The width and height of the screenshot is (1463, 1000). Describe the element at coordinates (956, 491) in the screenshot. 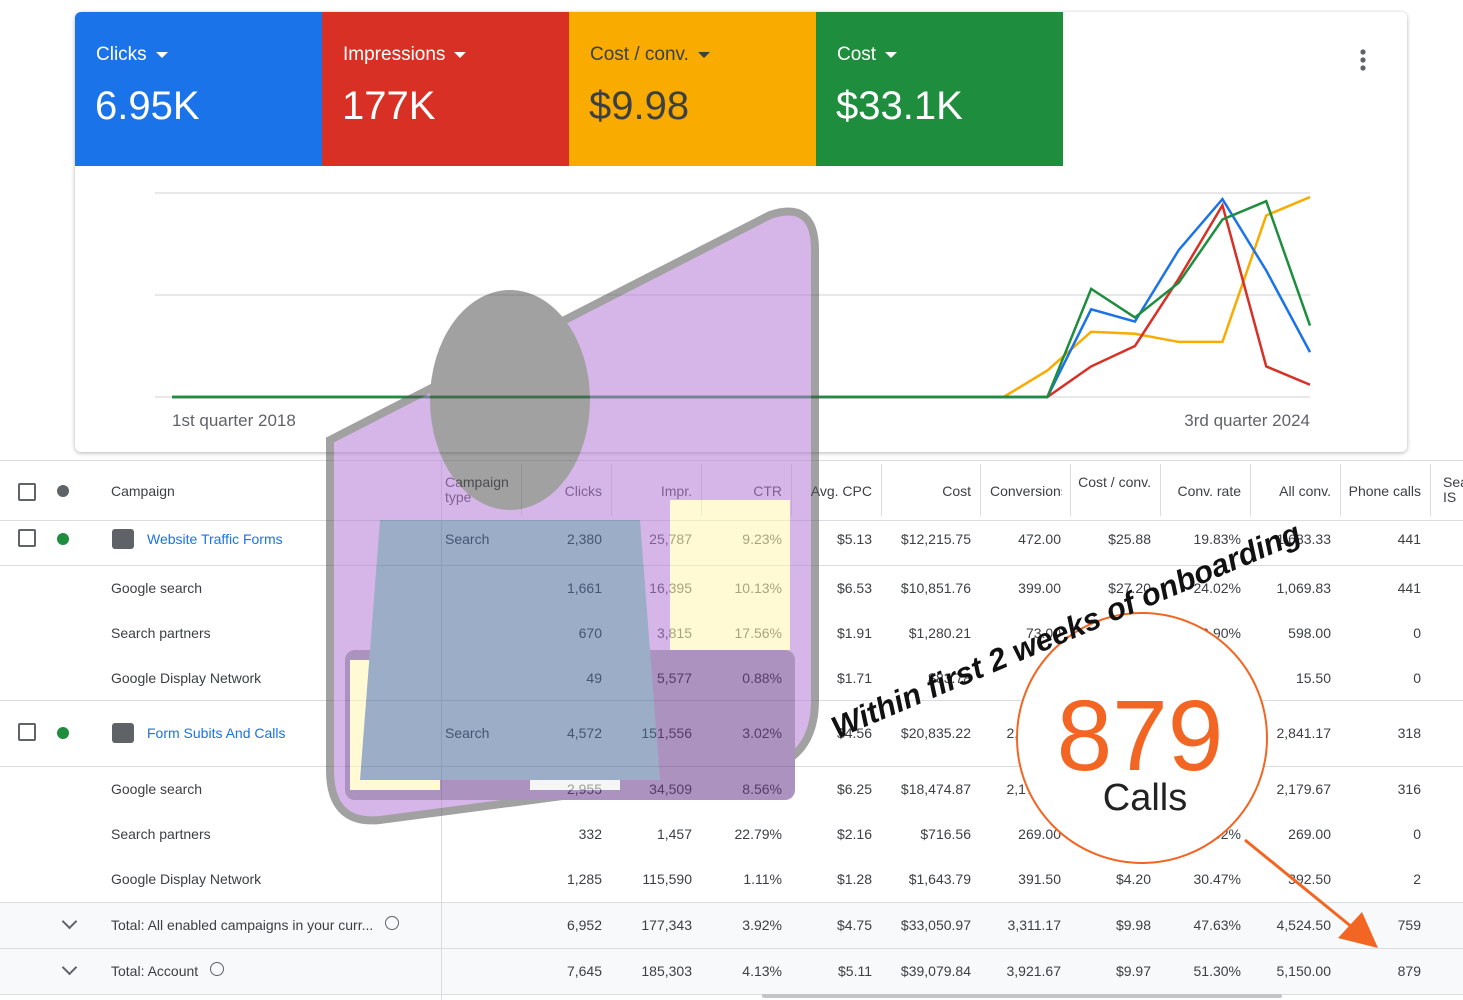

I see `column-header: Cost` at that location.